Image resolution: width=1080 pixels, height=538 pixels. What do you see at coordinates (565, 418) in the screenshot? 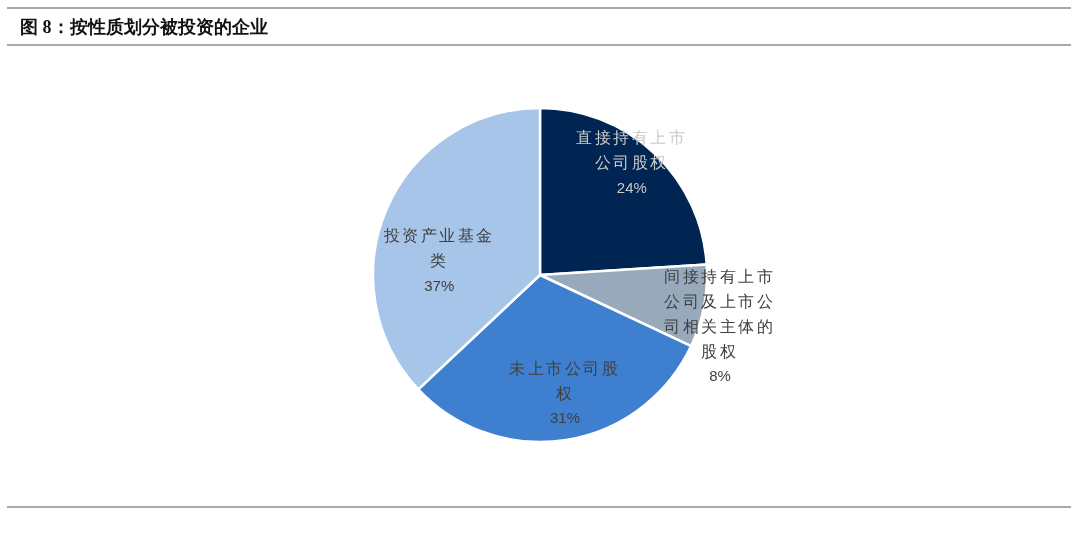
I see `data-label: 31%` at bounding box center [565, 418].